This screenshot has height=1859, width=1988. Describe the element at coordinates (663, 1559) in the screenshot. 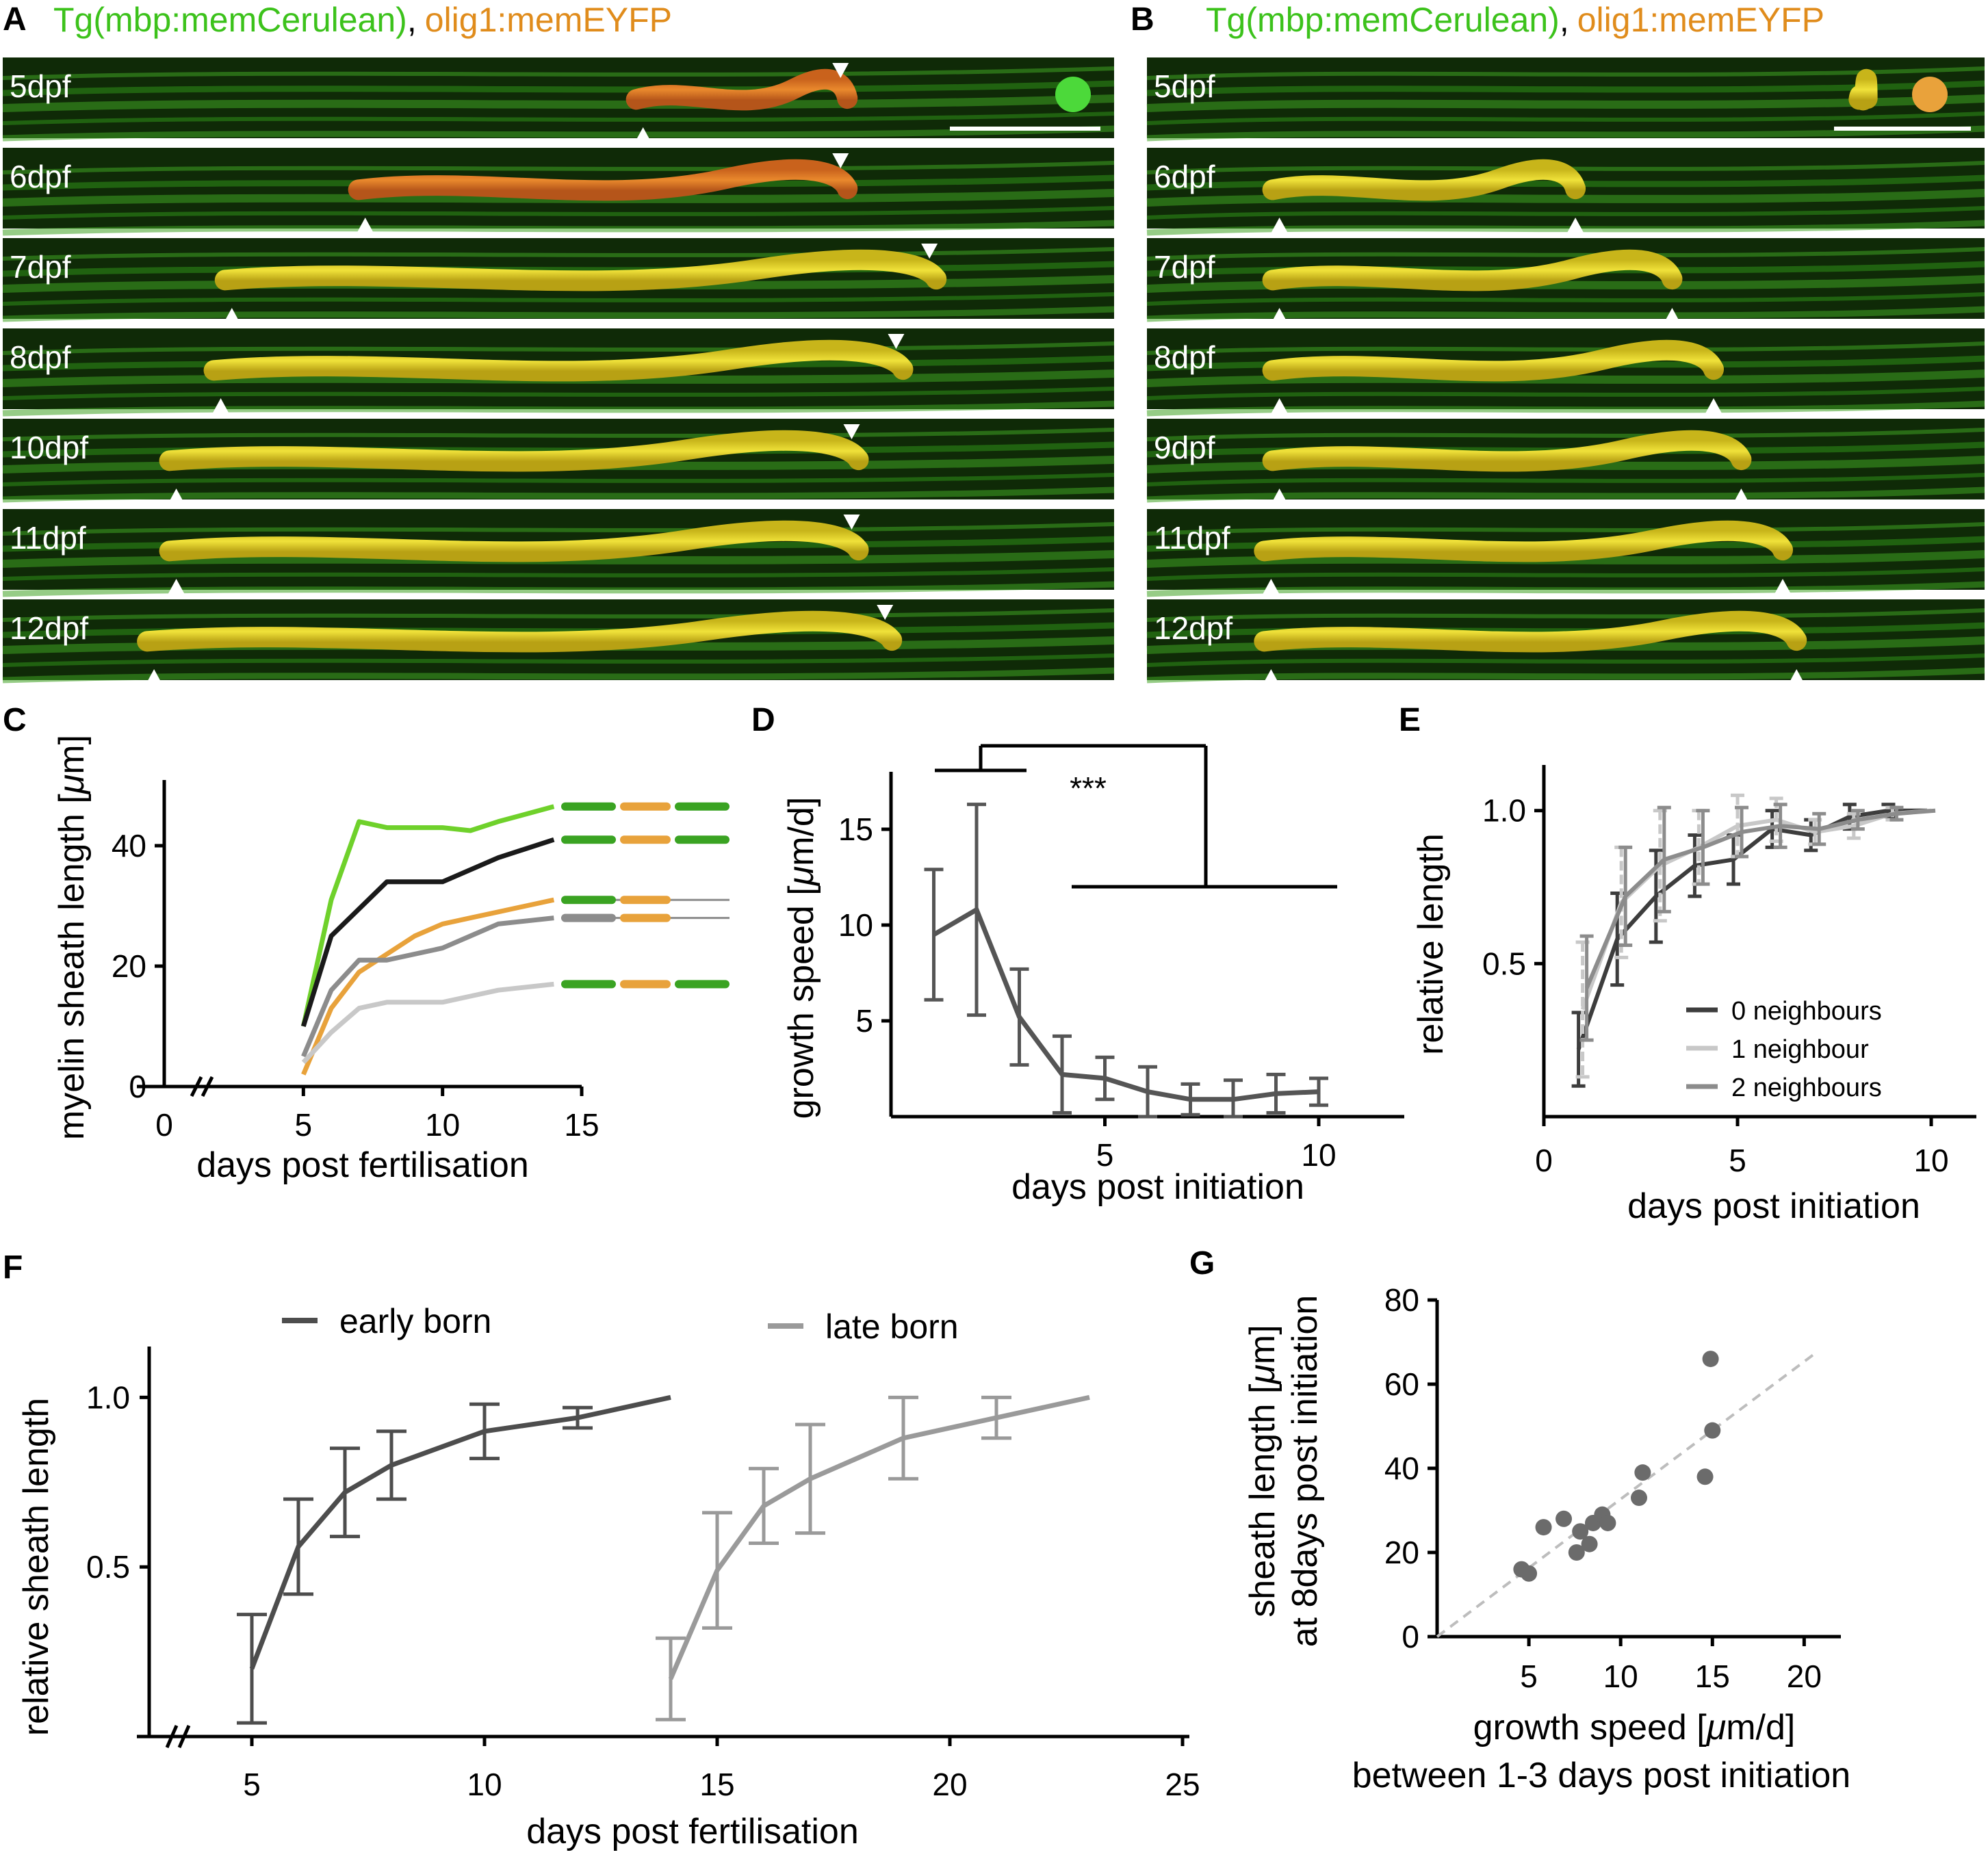

I see `panel-f-series` at that location.